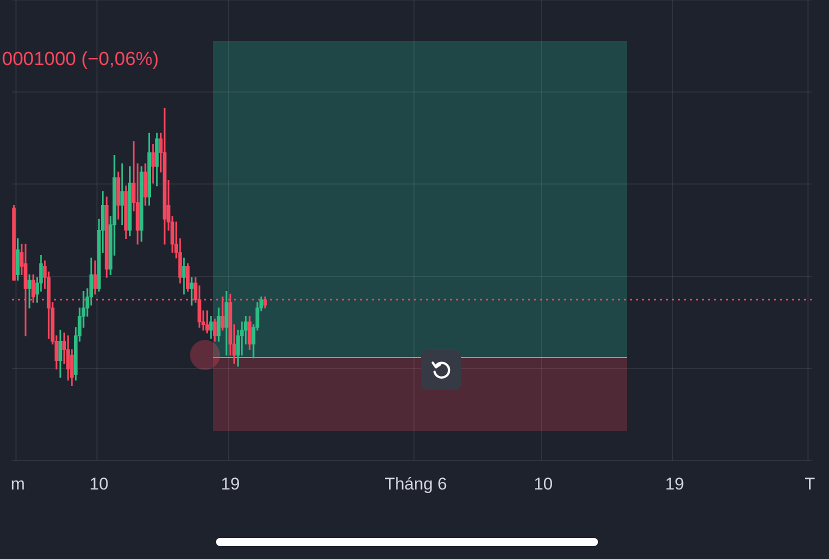  I want to click on x-tick-label: T, so click(810, 484).